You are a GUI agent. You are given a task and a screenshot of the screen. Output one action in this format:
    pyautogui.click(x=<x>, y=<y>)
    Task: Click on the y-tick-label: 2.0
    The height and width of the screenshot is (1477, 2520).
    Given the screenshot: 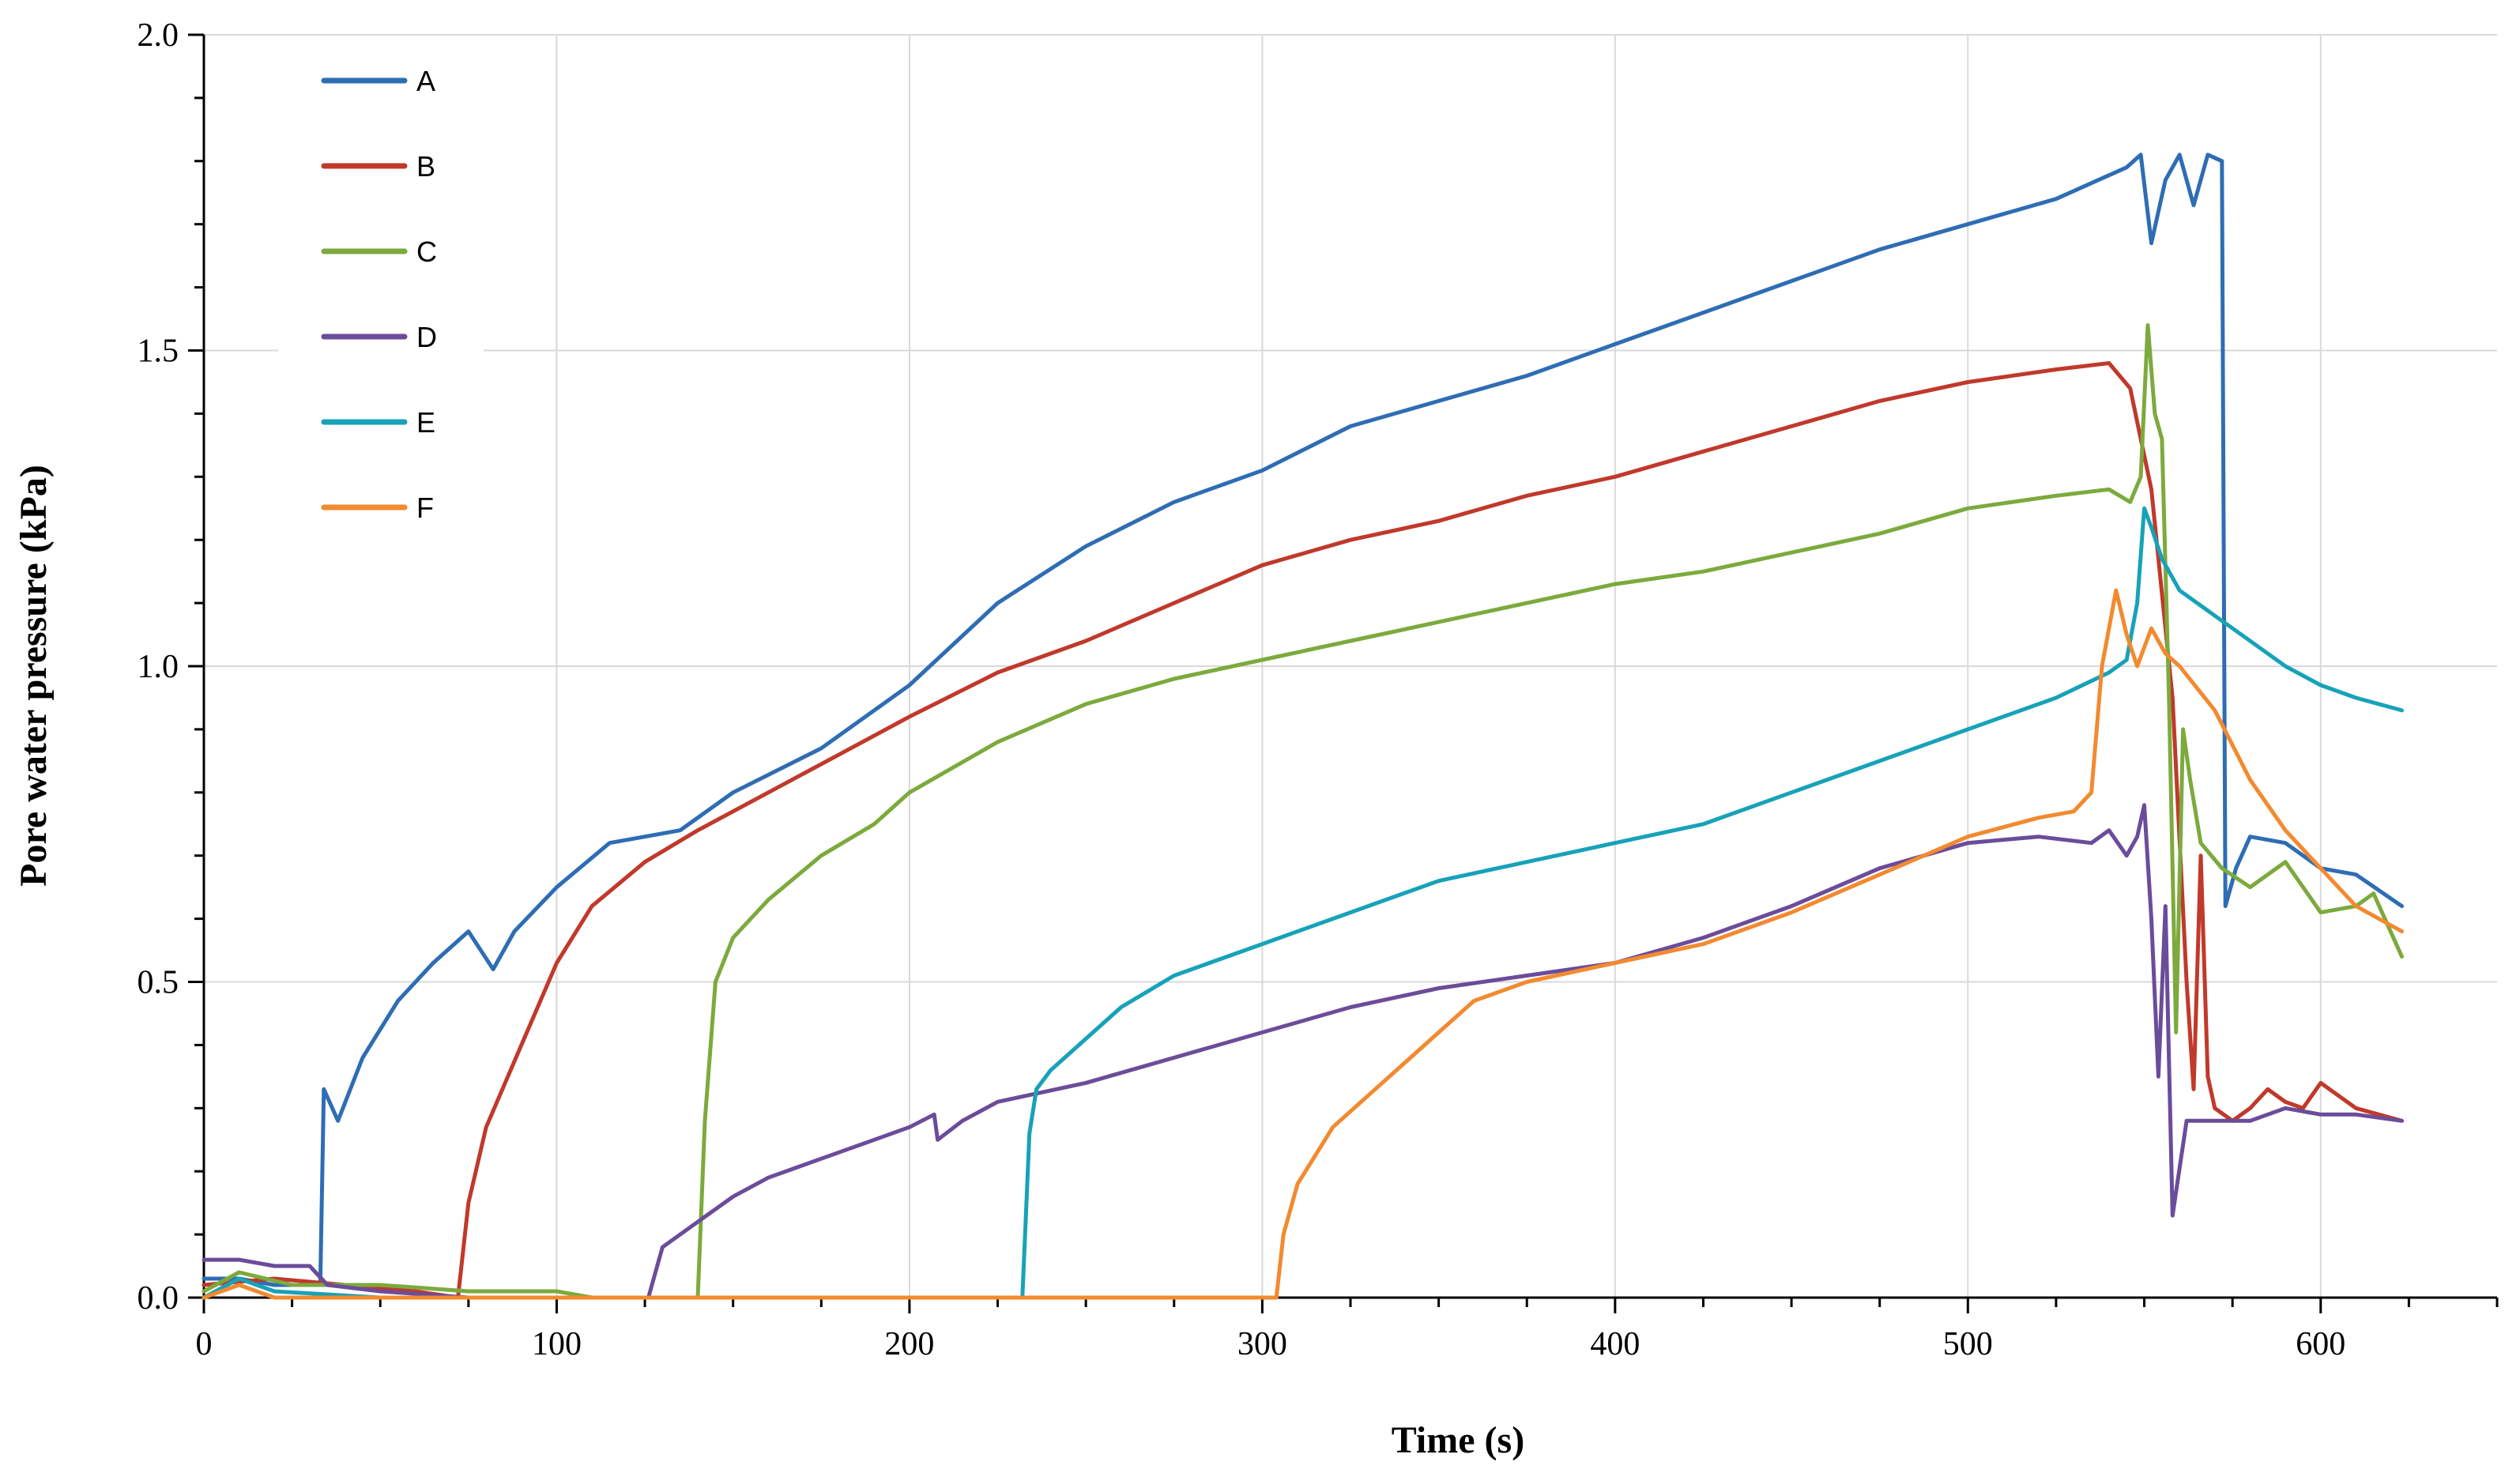 What is the action you would take?
    pyautogui.click(x=158, y=36)
    